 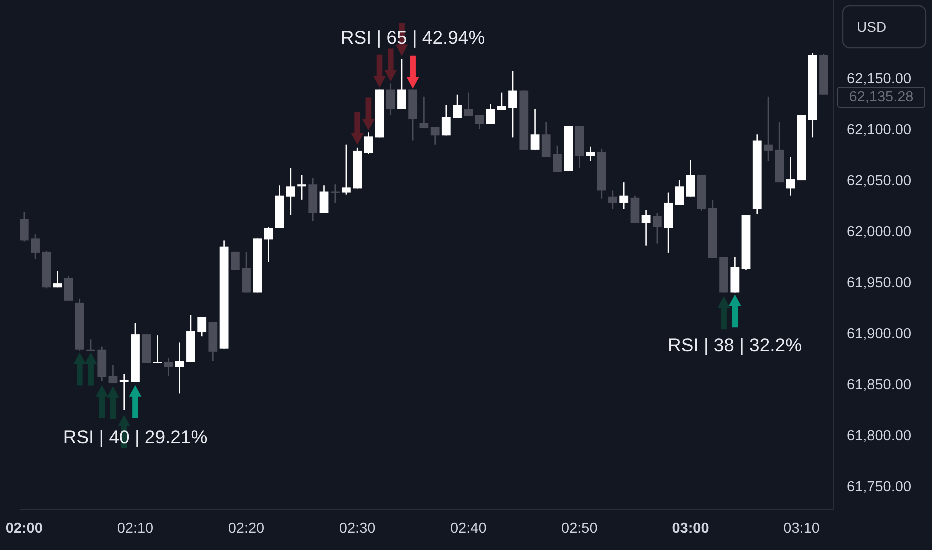 I want to click on x-tick-label: 02:00, so click(x=24, y=529).